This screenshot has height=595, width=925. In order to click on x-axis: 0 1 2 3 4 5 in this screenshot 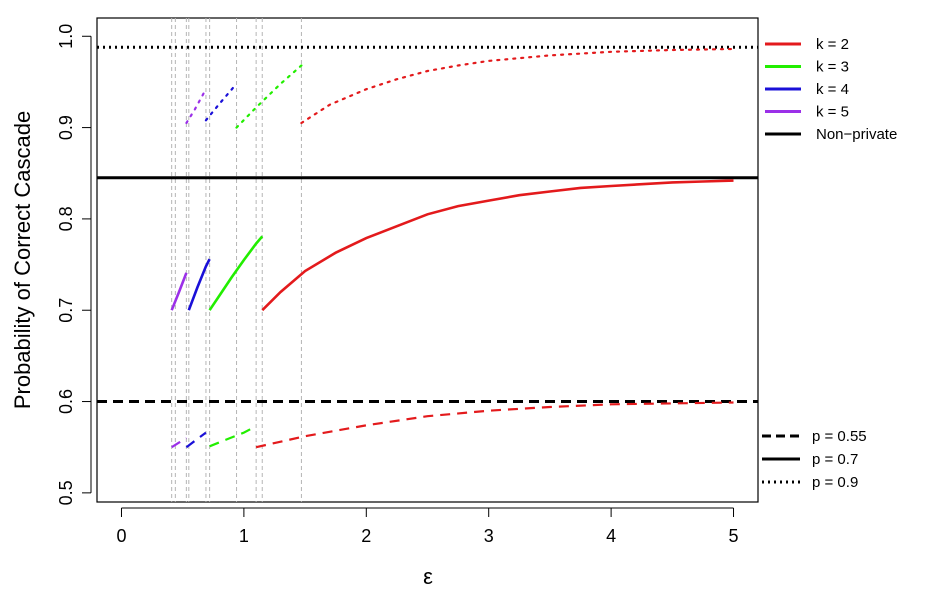, I will do `click(427, 526)`.